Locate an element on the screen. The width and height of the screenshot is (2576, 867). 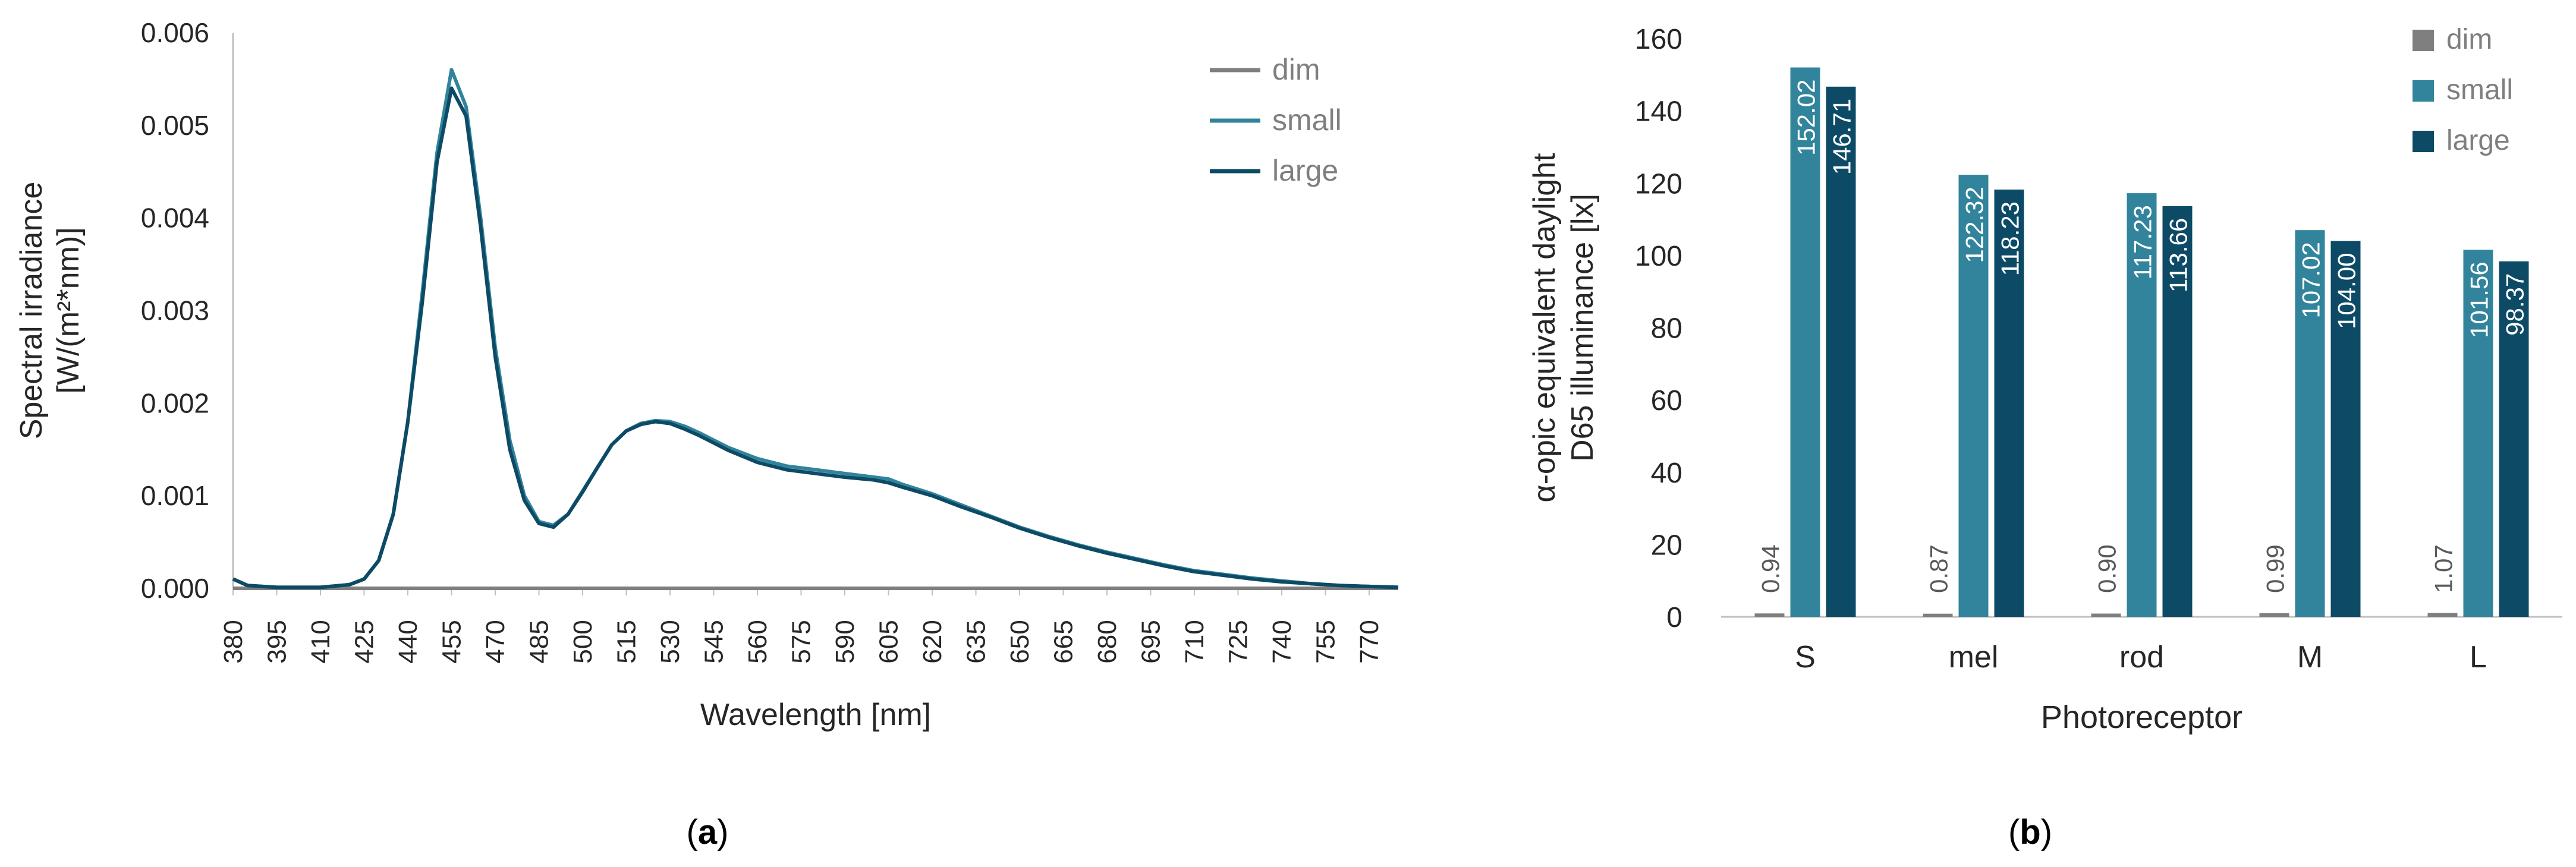
x-tick-label: mel is located at coordinates (1974, 657).